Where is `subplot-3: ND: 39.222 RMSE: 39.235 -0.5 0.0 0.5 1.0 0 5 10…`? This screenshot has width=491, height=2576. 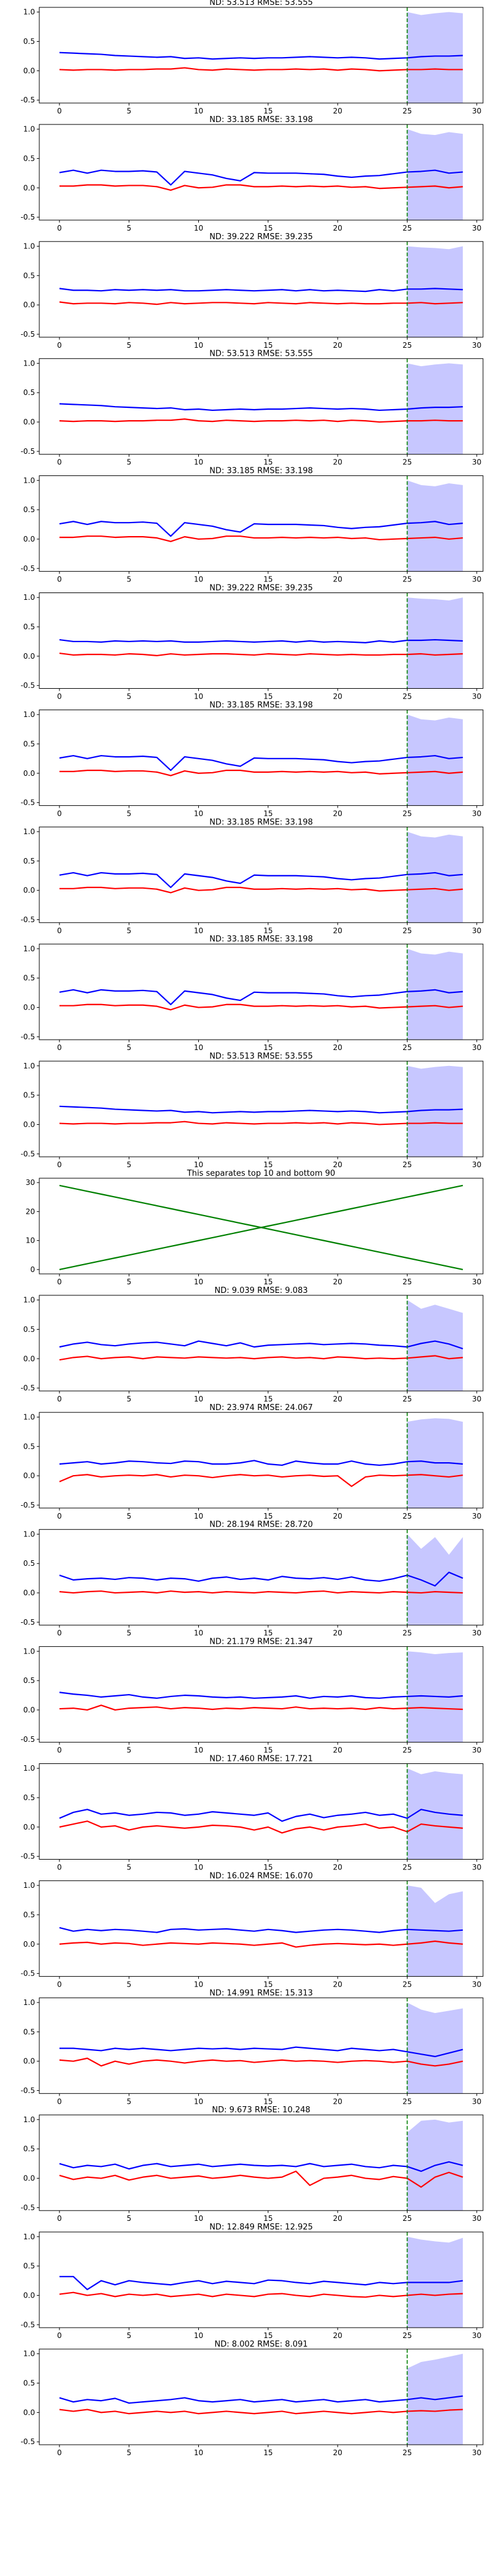
subplot-3: ND: 39.222 RMSE: 39.235 -0.5 0.0 0.5 1.0 0 5 10… is located at coordinates (252, 291).